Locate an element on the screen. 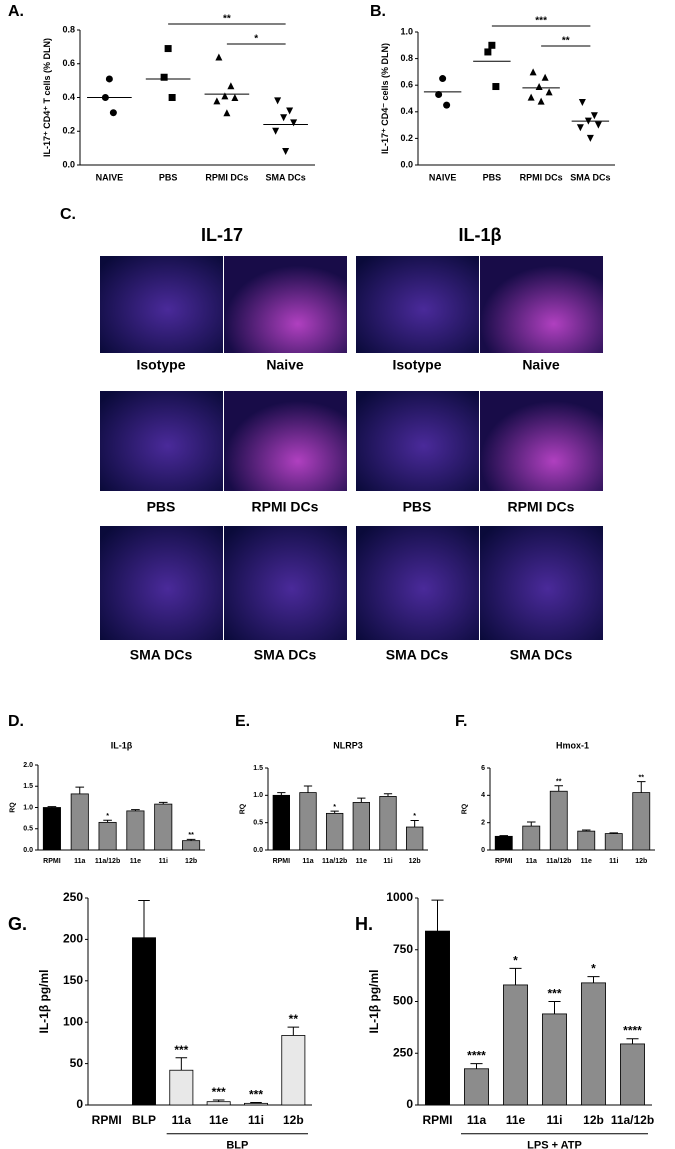 This screenshot has width=675, height=1149. y-tick-label: 0.5 is located at coordinates (28, 829).